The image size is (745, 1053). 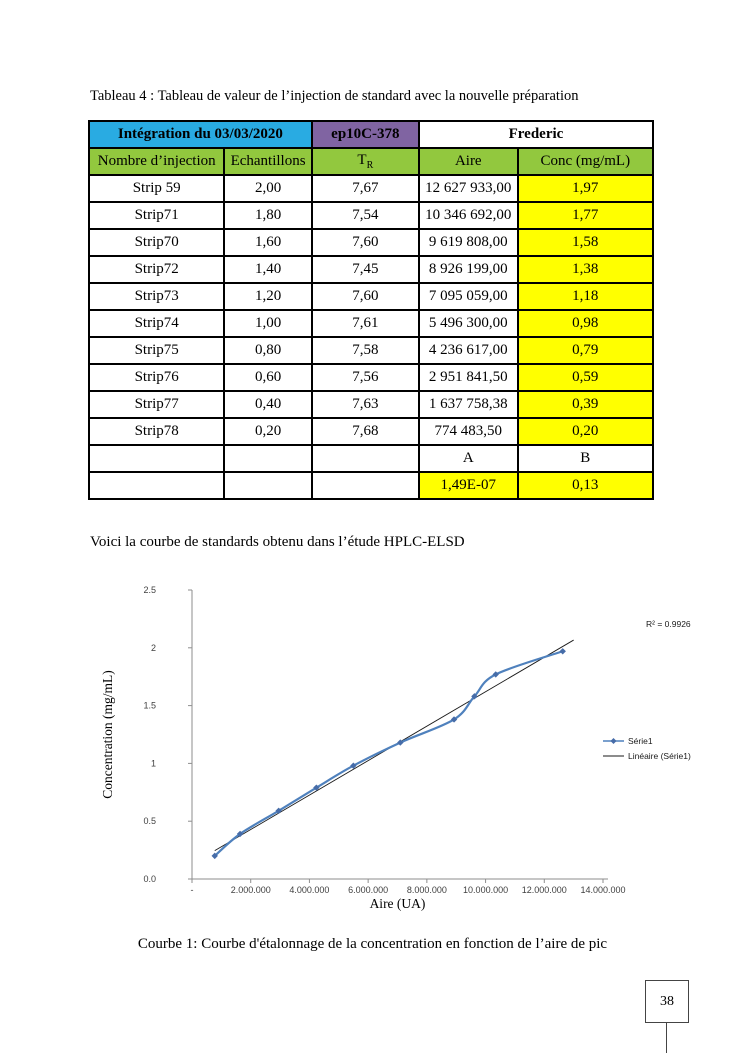 What do you see at coordinates (153, 763) in the screenshot?
I see `y-tick-label: 1` at bounding box center [153, 763].